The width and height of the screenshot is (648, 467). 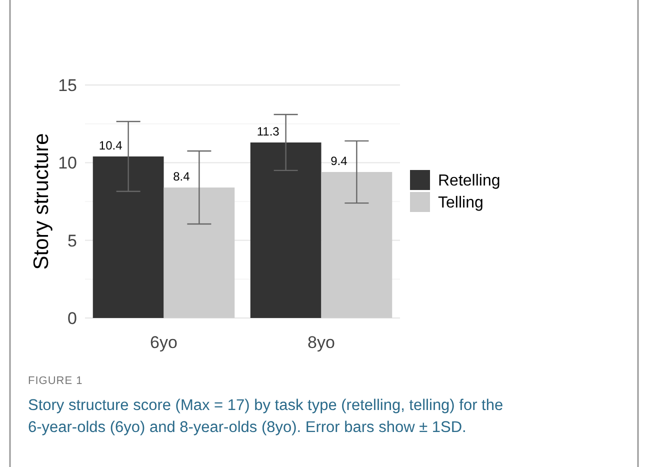 What do you see at coordinates (268, 131) in the screenshot?
I see `data-label: 11.3` at bounding box center [268, 131].